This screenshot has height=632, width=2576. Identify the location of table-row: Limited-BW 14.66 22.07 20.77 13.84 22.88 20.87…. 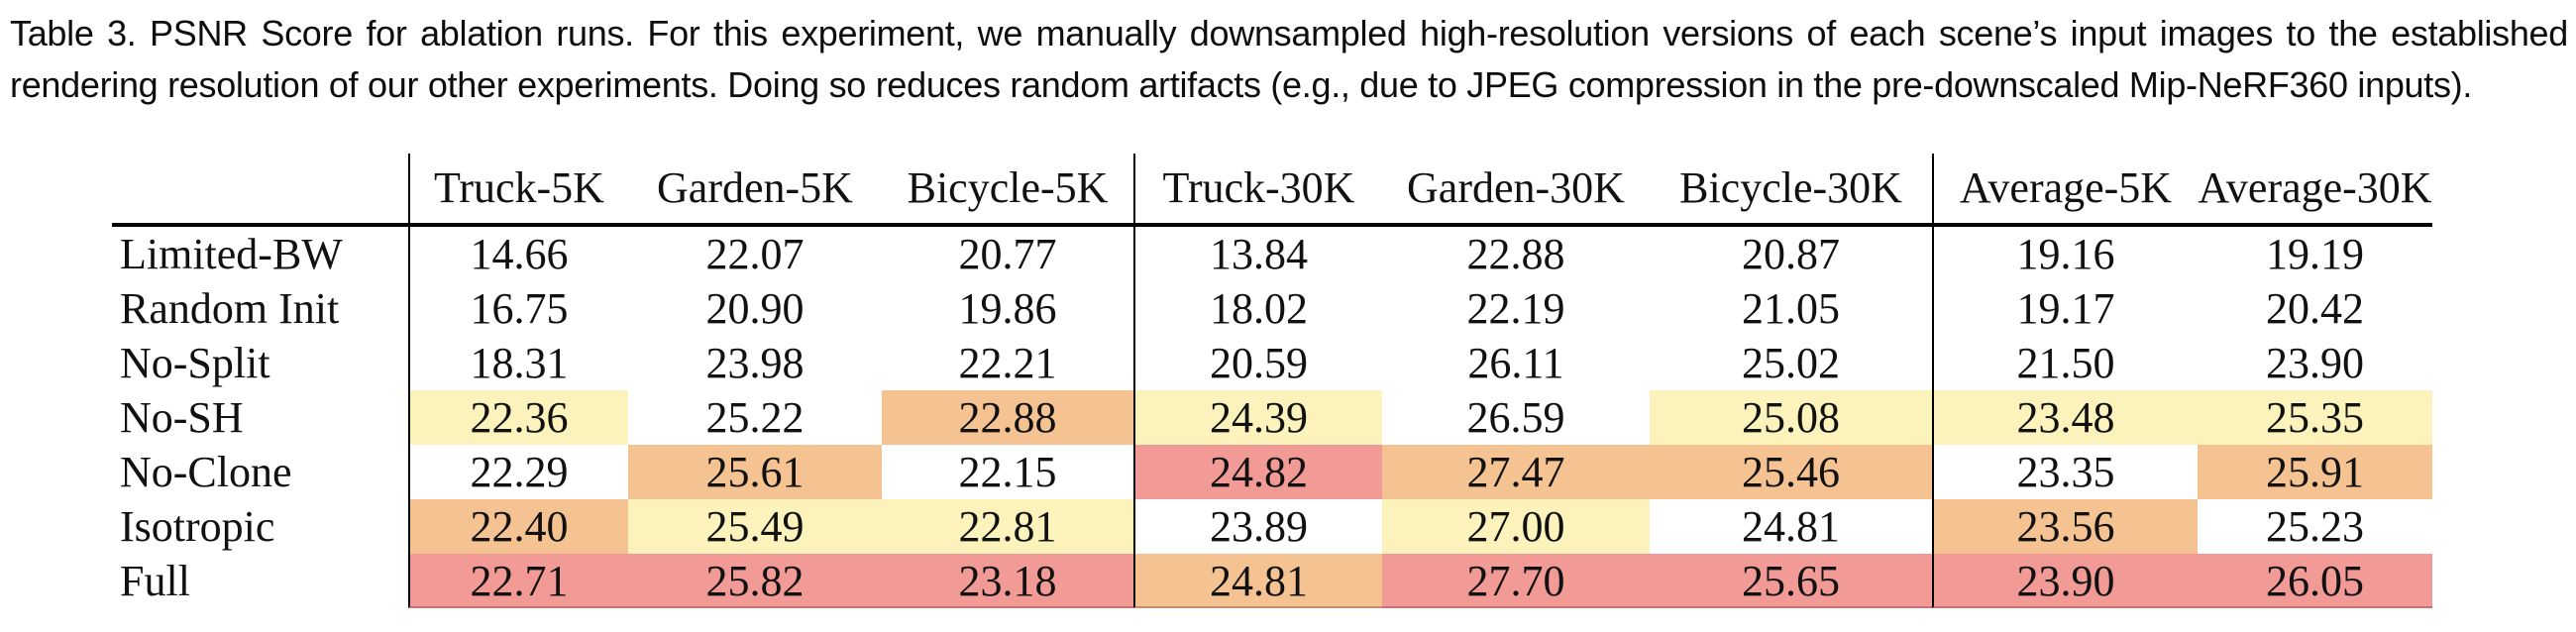
(1272, 254).